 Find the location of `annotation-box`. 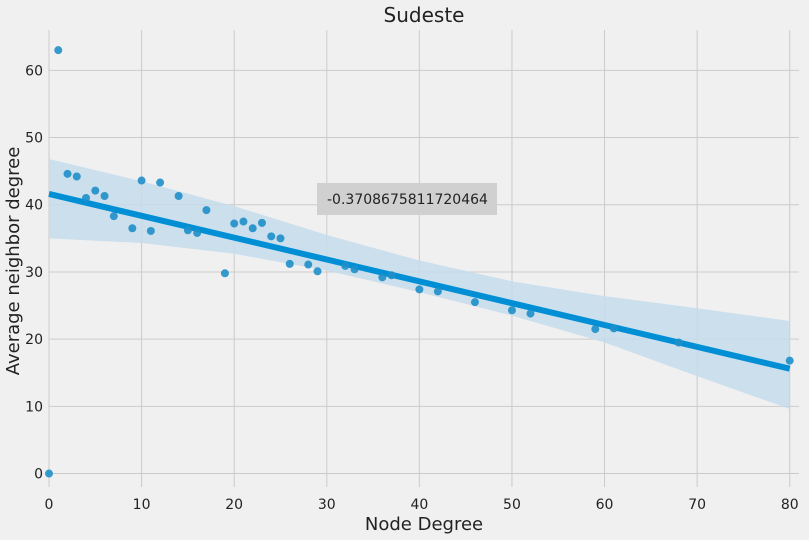

annotation-box is located at coordinates (407, 199).